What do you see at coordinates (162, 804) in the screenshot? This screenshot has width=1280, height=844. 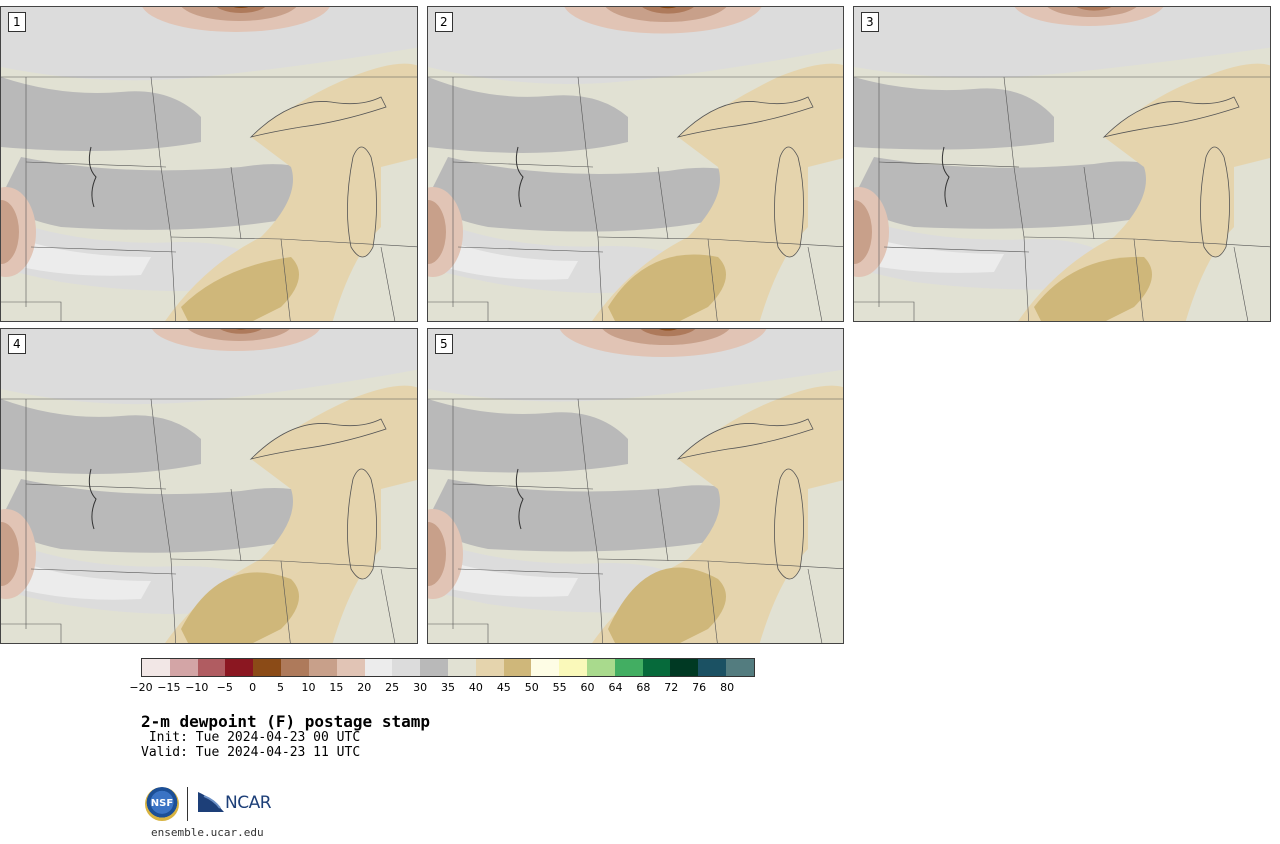 I see `nsf-logo: NSF` at bounding box center [162, 804].